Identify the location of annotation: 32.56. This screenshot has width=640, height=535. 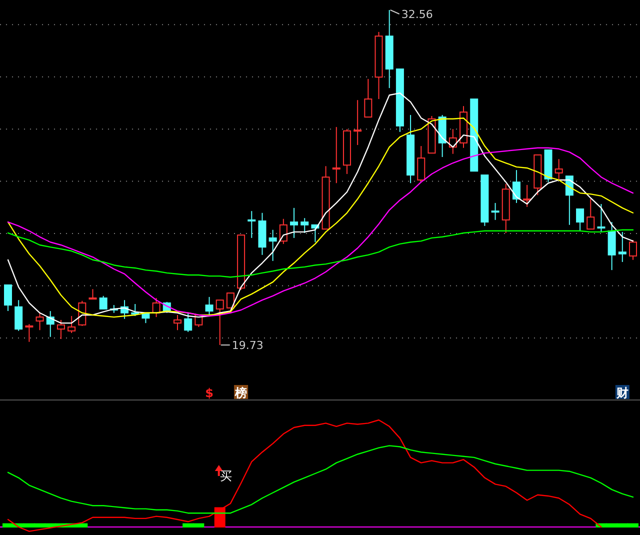
(417, 14).